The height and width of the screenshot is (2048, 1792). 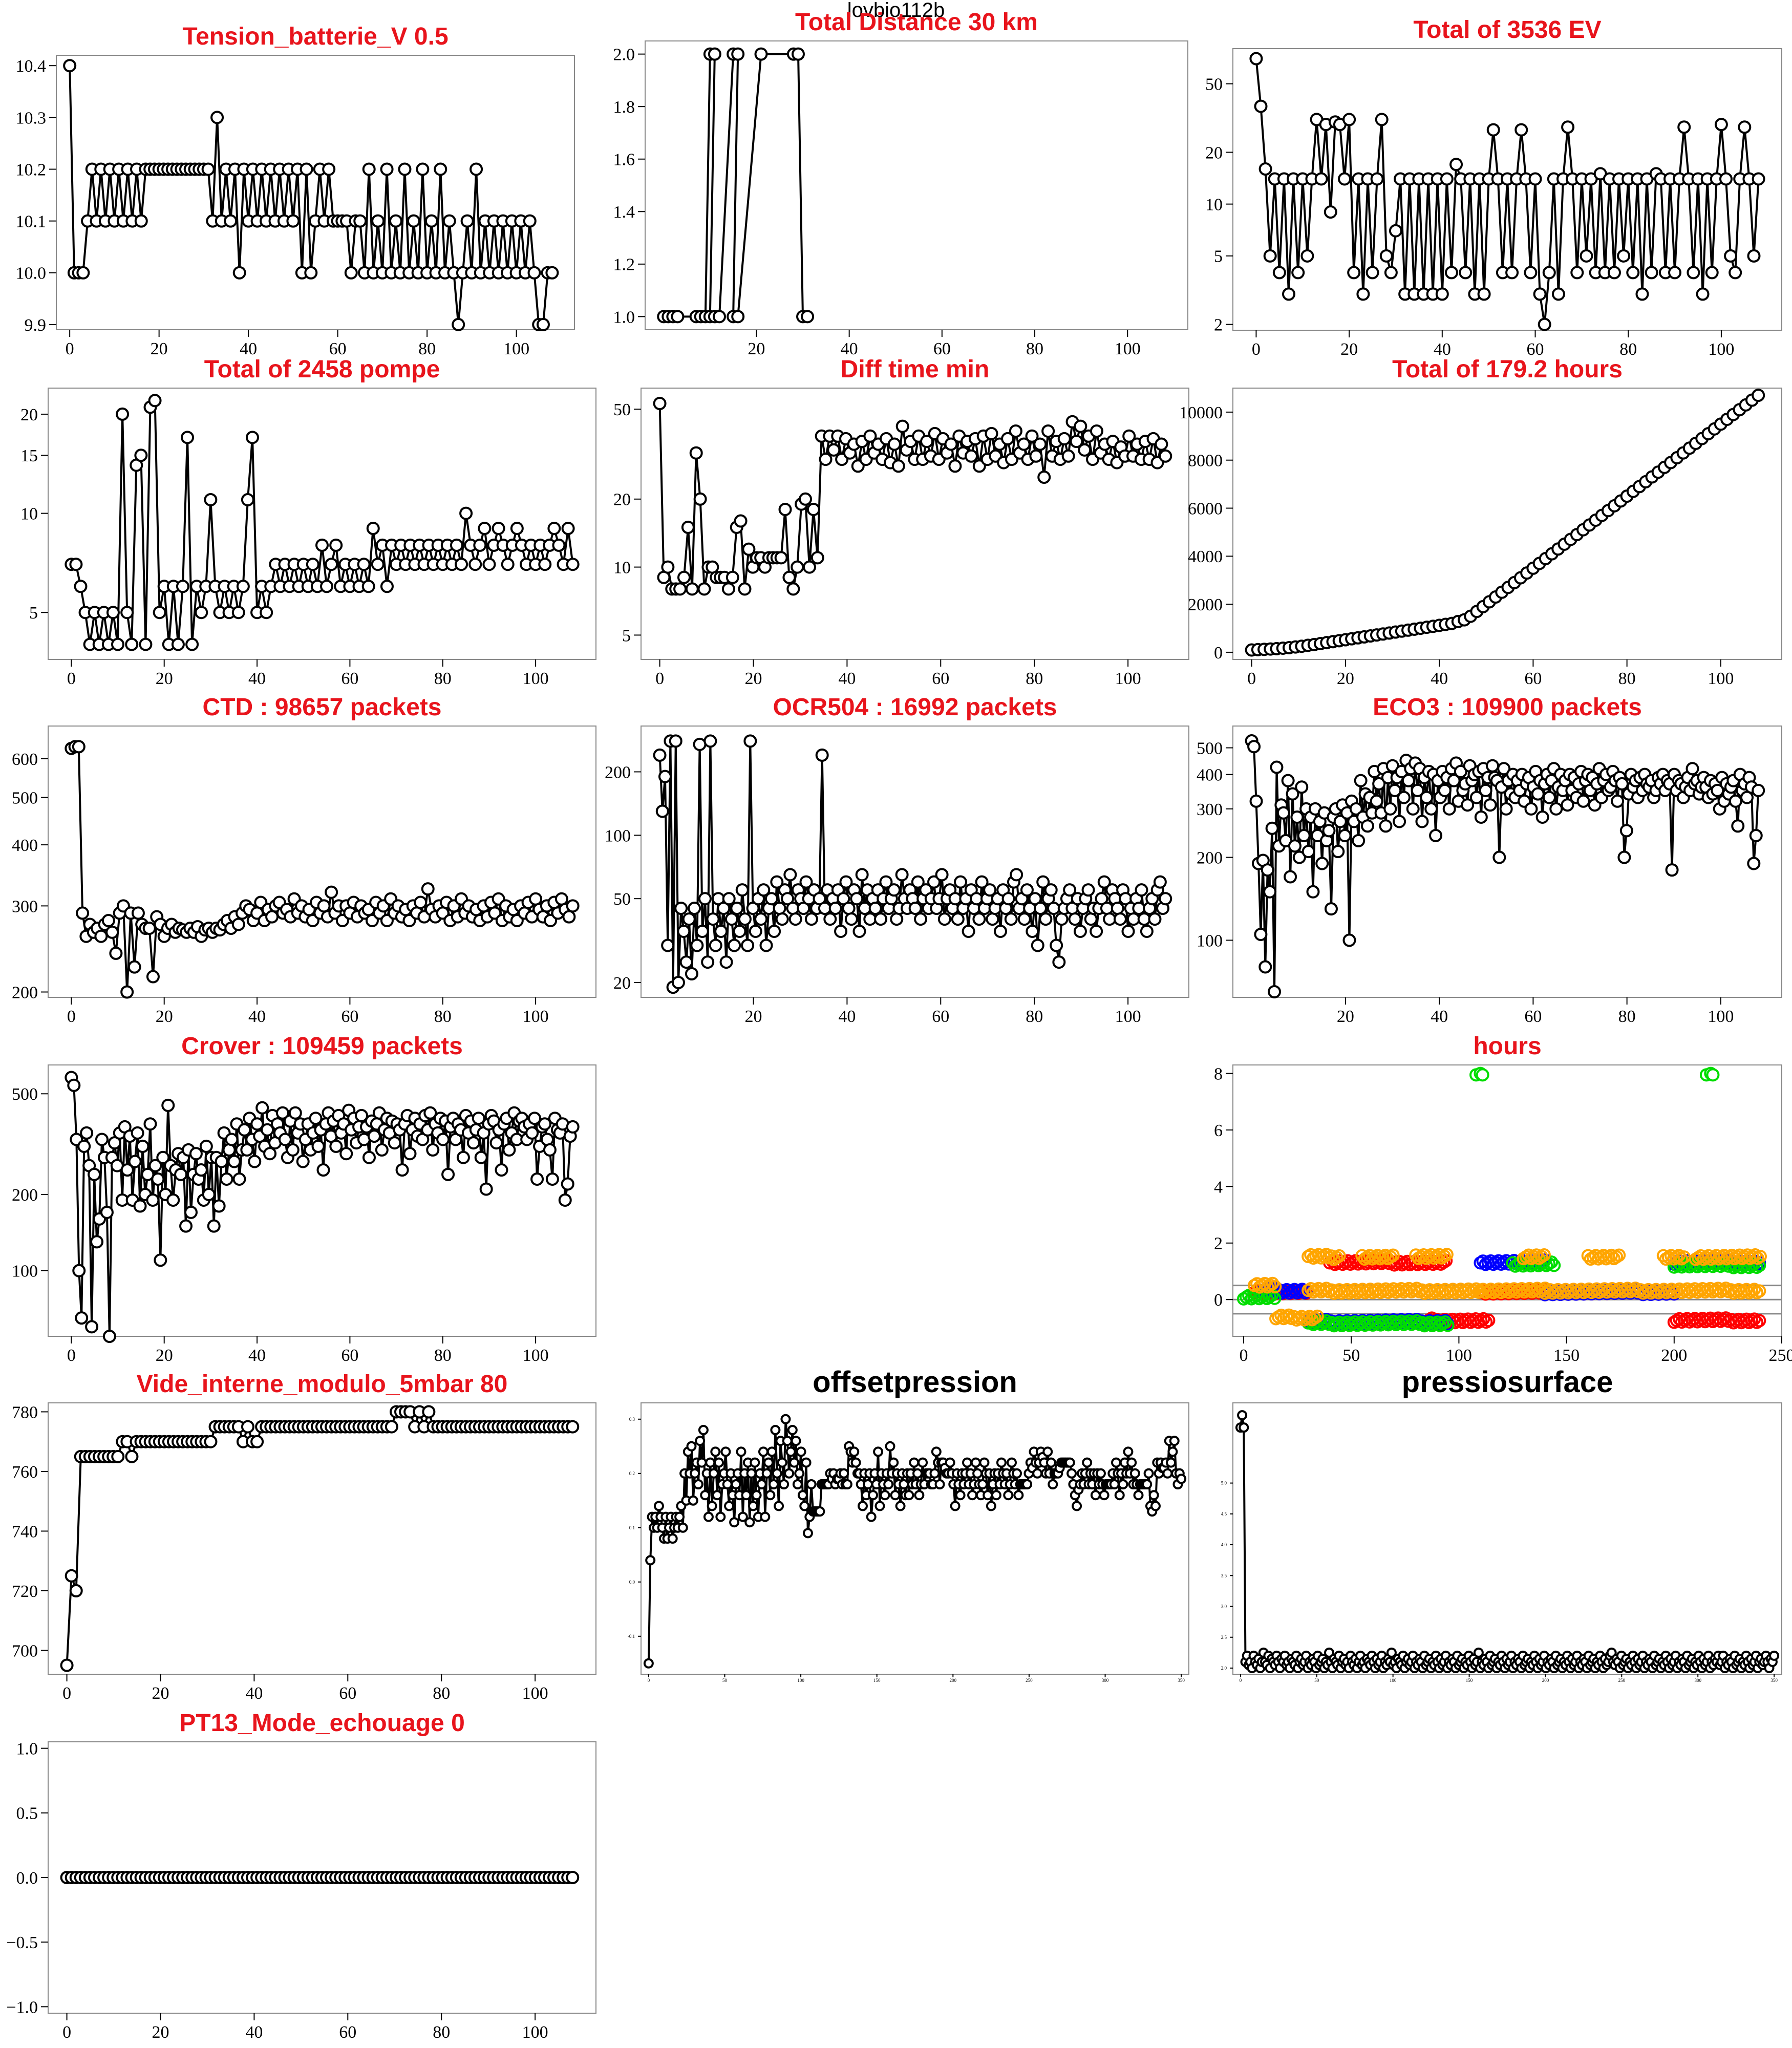 I want to click on panel-total-ev: Total of 3536 EV 0 20 40 60 80 100 2 5 10 20 50, so click(x=1493, y=187).